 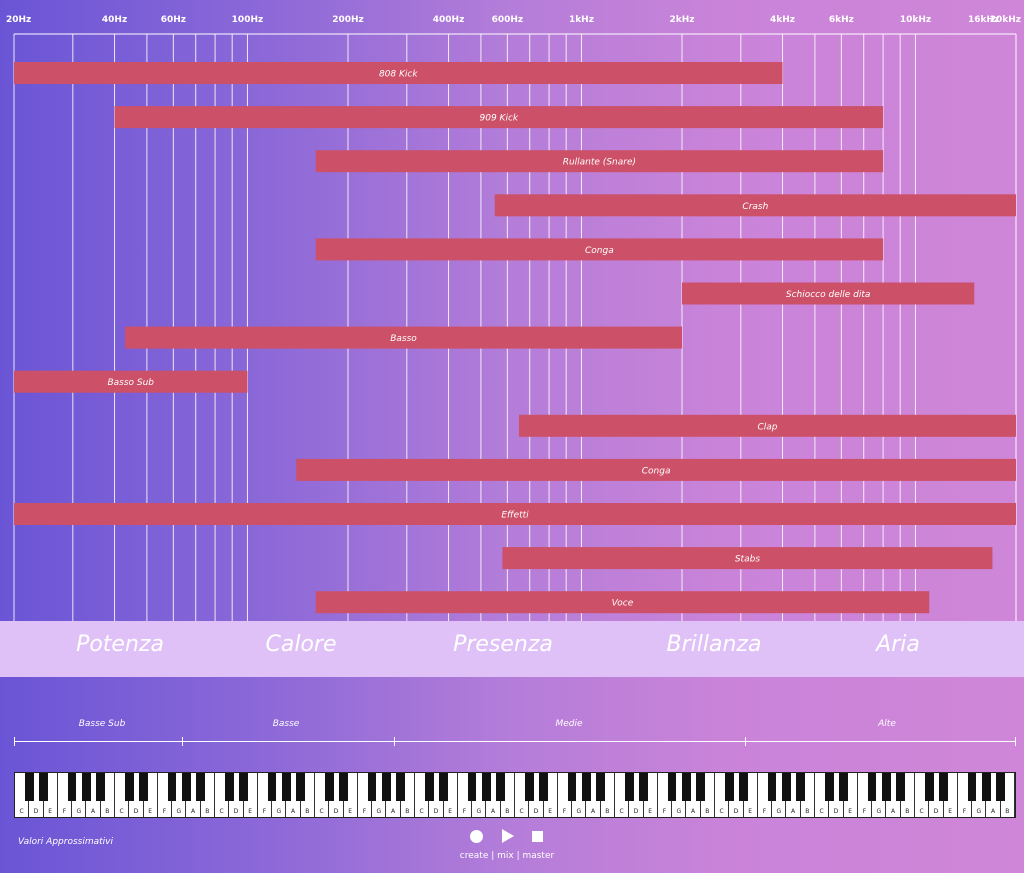 What do you see at coordinates (102, 724) in the screenshot?
I see `range-label-sub-bass: Basse Sub` at bounding box center [102, 724].